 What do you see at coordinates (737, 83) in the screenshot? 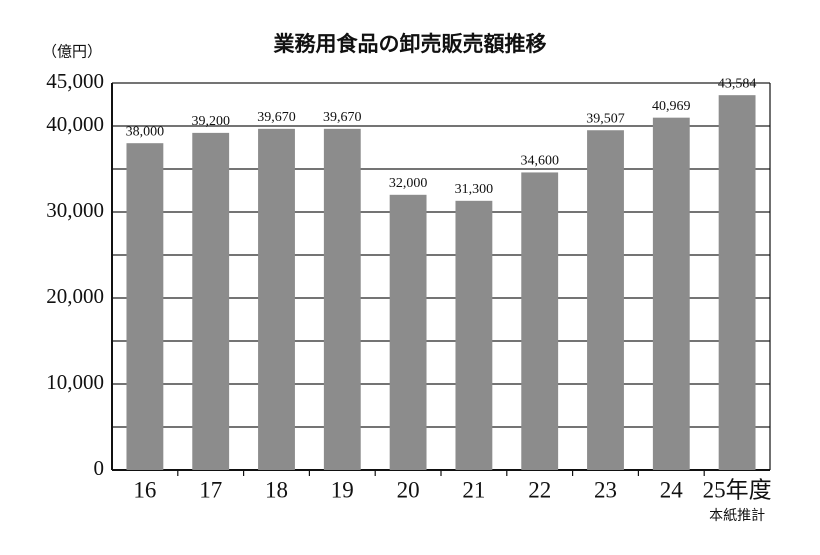
I see `data-label: 43,584` at bounding box center [737, 83].